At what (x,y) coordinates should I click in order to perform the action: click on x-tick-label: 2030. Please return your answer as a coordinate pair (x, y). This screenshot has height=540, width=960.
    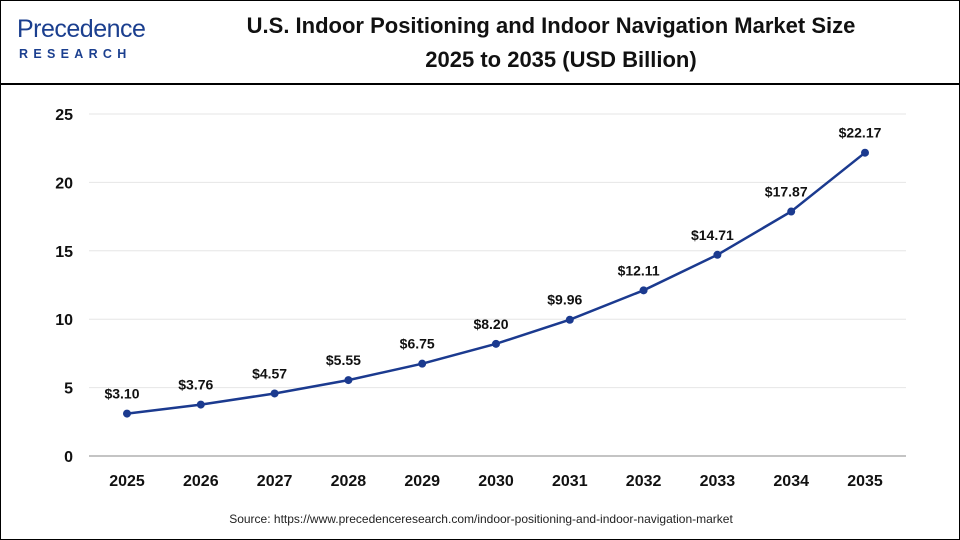
    Looking at the image, I should click on (496, 481).